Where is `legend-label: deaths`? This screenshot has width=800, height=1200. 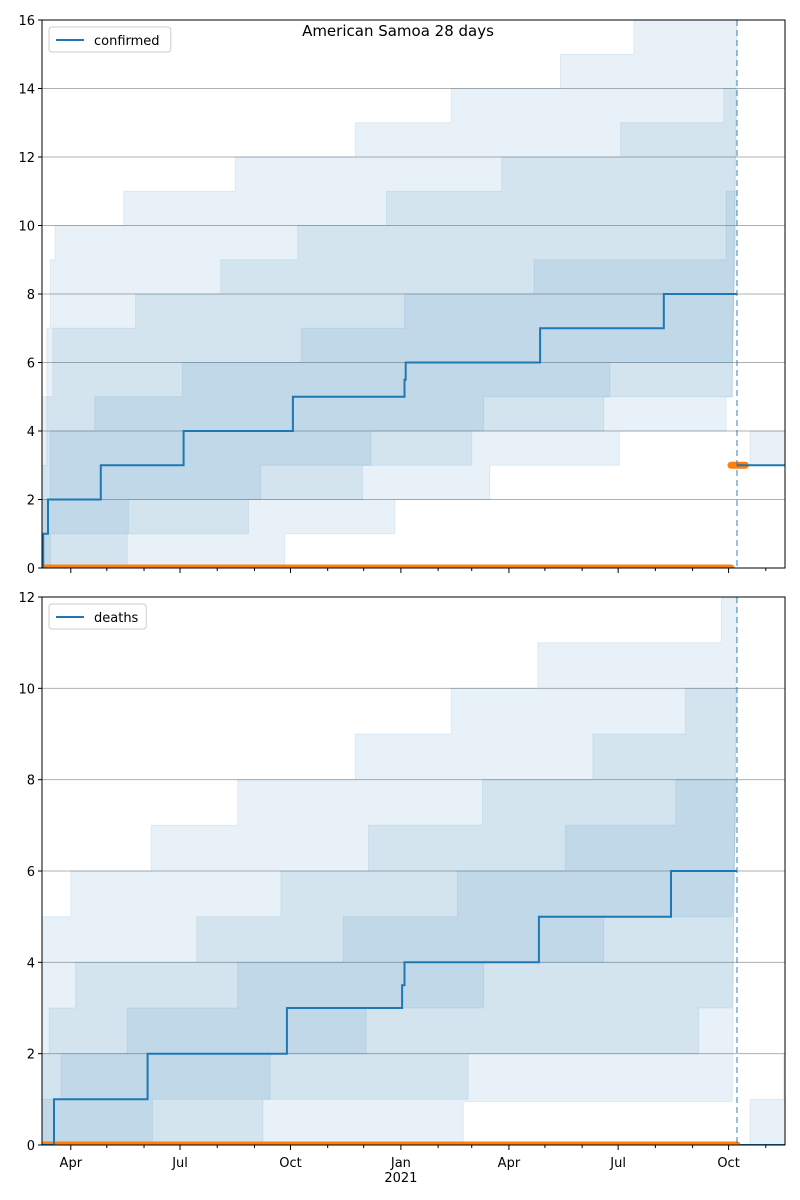 legend-label: deaths is located at coordinates (116, 618).